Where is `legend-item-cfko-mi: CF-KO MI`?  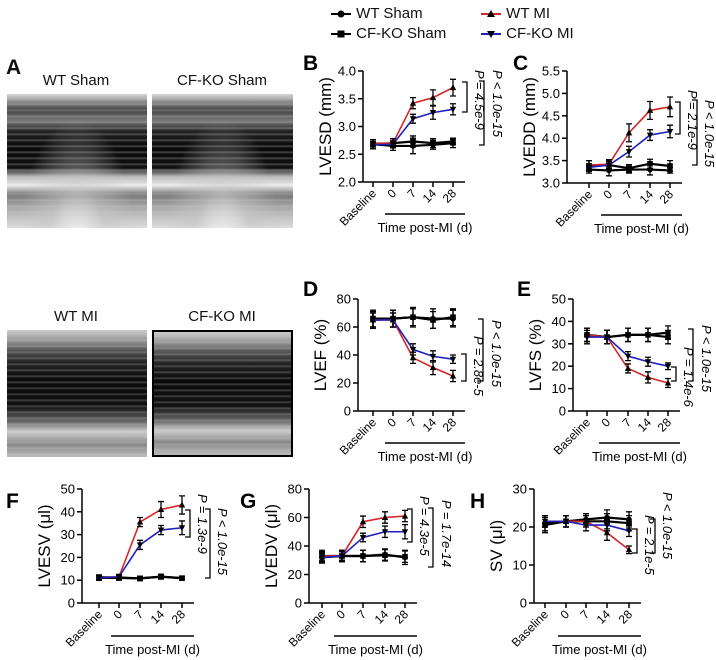
legend-item-cfko-mi: CF-KO MI is located at coordinates (527, 34).